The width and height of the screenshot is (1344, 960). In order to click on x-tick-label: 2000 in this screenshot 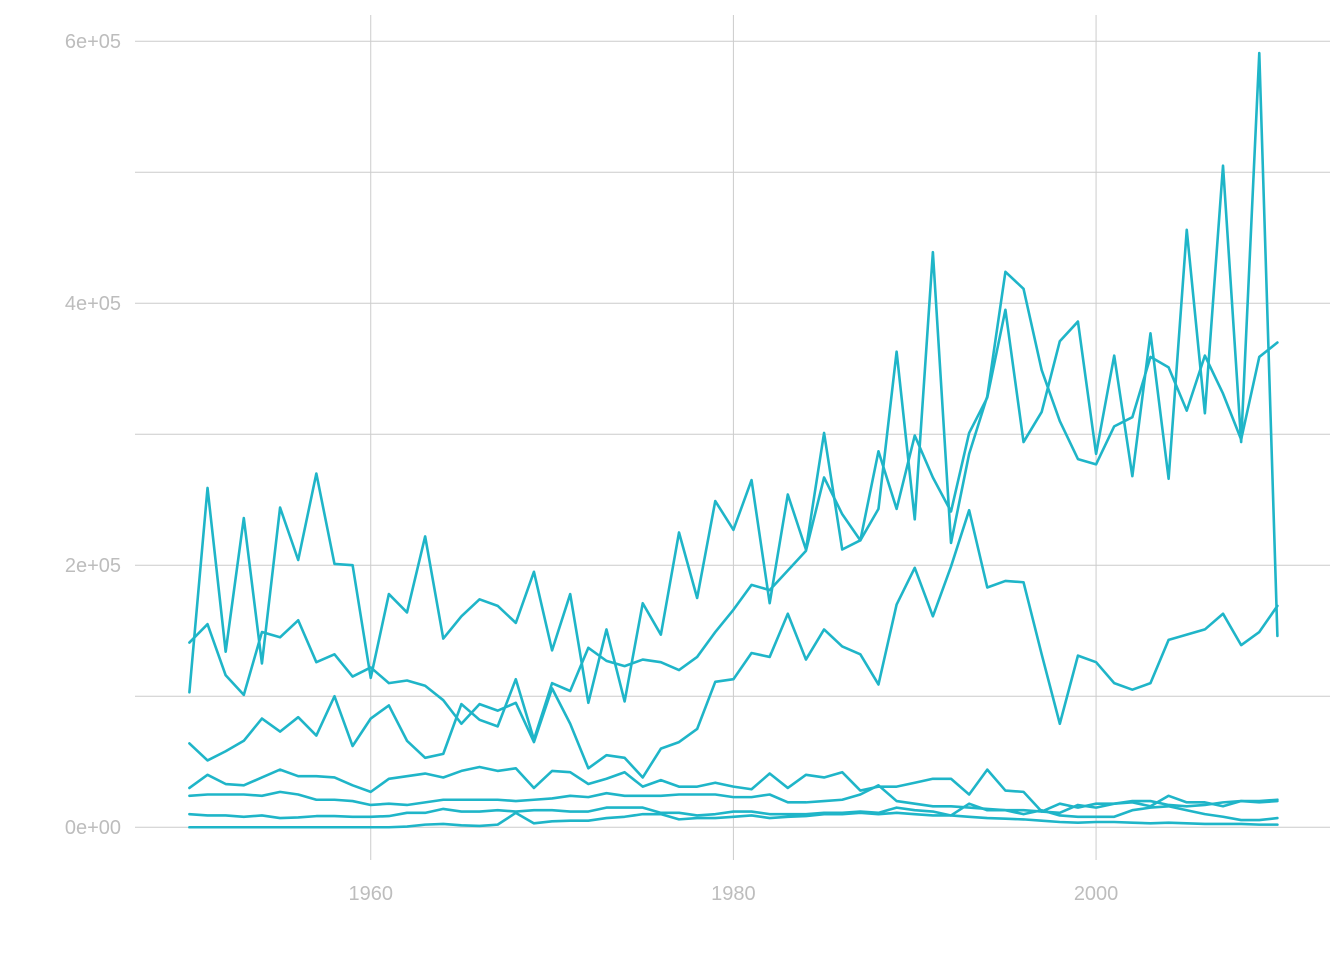, I will do `click(1096, 894)`.